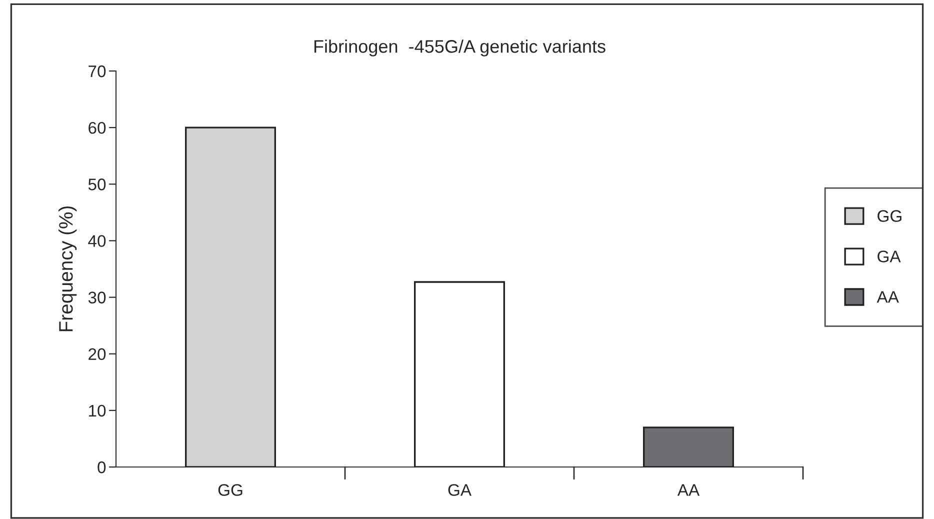 The width and height of the screenshot is (934, 519). Describe the element at coordinates (97, 184) in the screenshot. I see `y-tick-label: 50` at that location.